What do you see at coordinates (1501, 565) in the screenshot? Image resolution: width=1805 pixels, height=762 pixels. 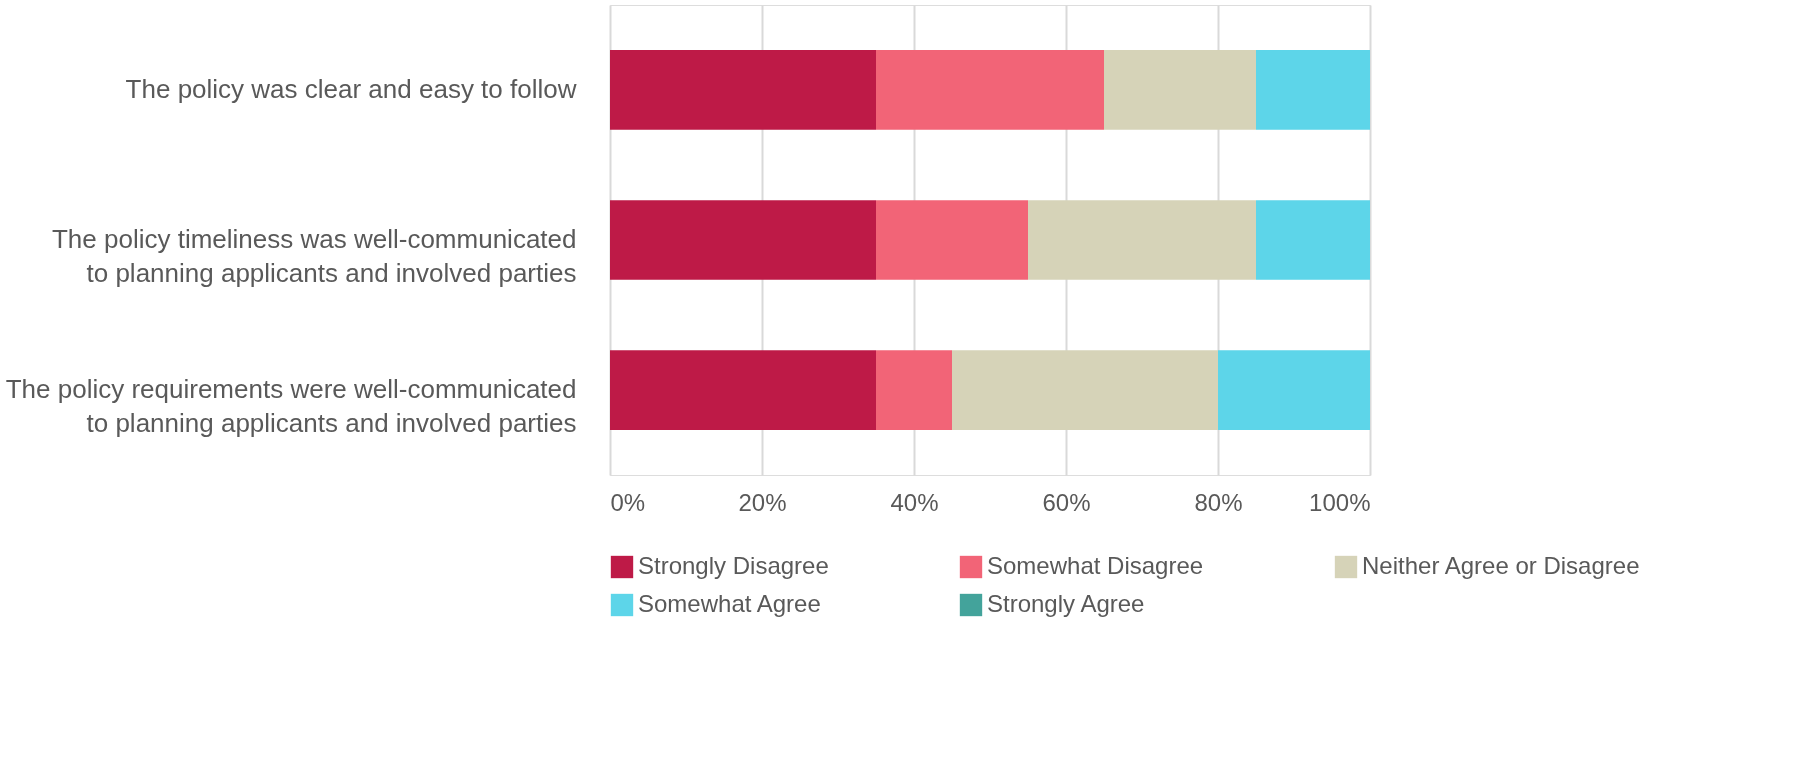 I see `legend-label: Neither Agree or Disagree` at bounding box center [1501, 565].